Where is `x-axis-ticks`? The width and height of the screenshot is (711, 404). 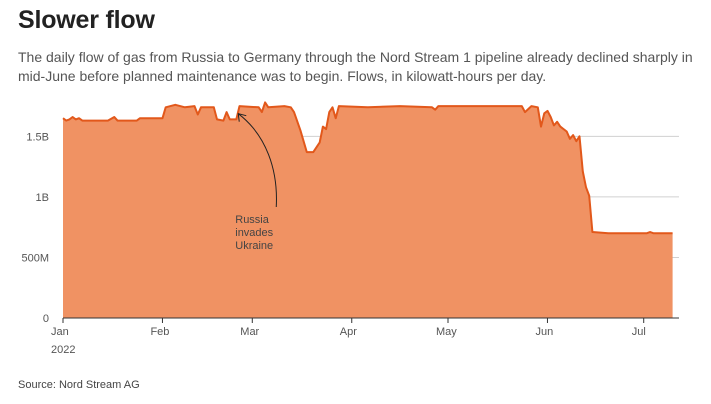 x-axis-ticks is located at coordinates (353, 320).